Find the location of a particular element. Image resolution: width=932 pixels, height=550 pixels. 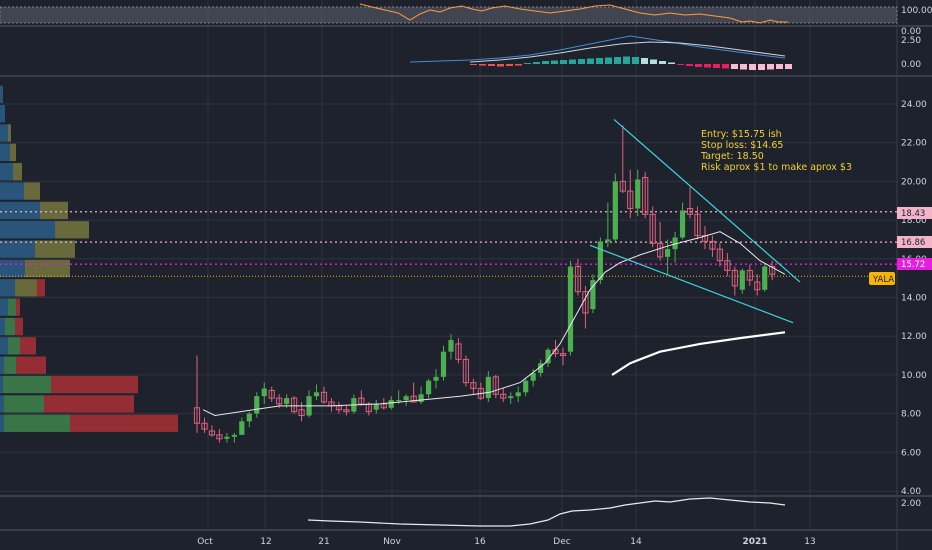

volume-profile is located at coordinates (89, 258).